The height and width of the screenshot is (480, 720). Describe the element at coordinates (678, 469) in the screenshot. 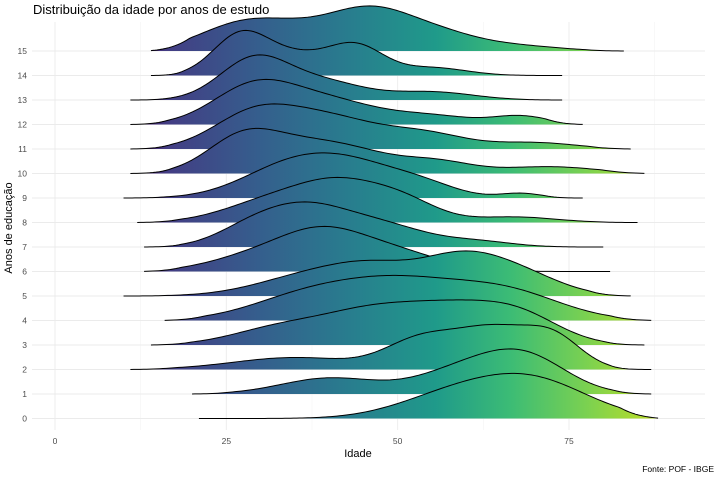

I see `source-caption: Fonte: POF - IBGE` at that location.